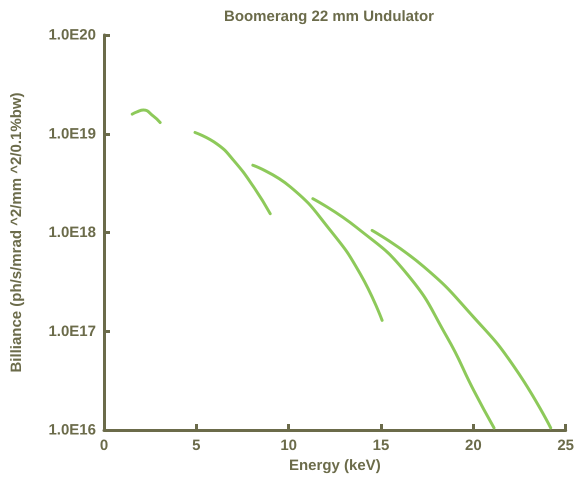 The width and height of the screenshot is (577, 489). I want to click on x-axis-title: Energy (keV), so click(334, 465).